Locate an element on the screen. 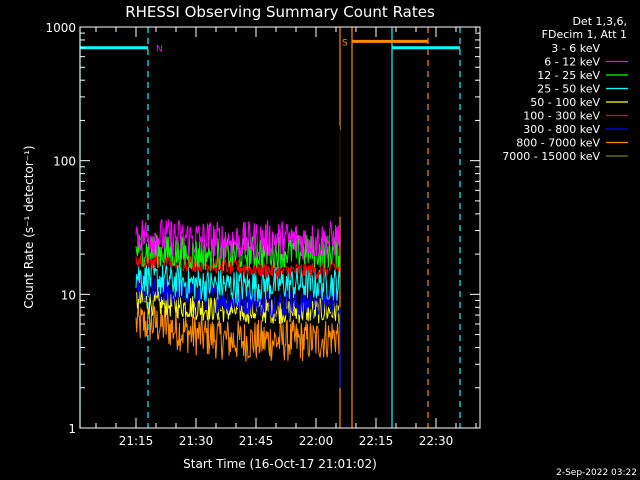 The width and height of the screenshot is (640, 480). x-tick-label: 22:30 is located at coordinates (436, 441).